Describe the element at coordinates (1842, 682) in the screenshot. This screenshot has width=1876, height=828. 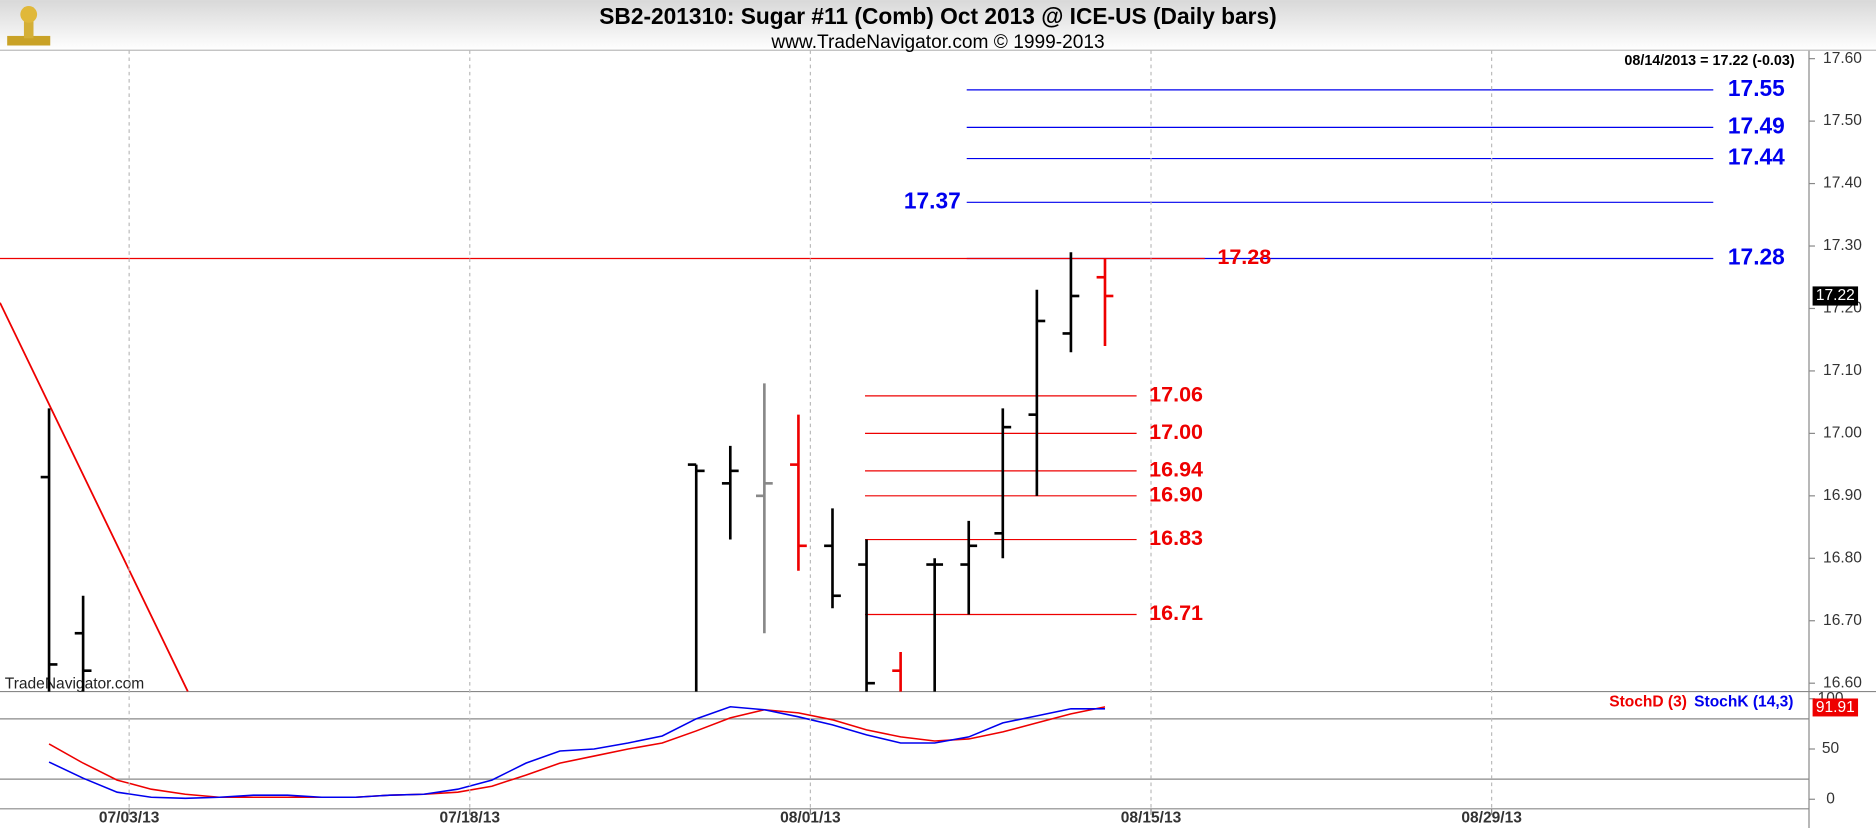
I see `y-tick-label: 16.60` at that location.